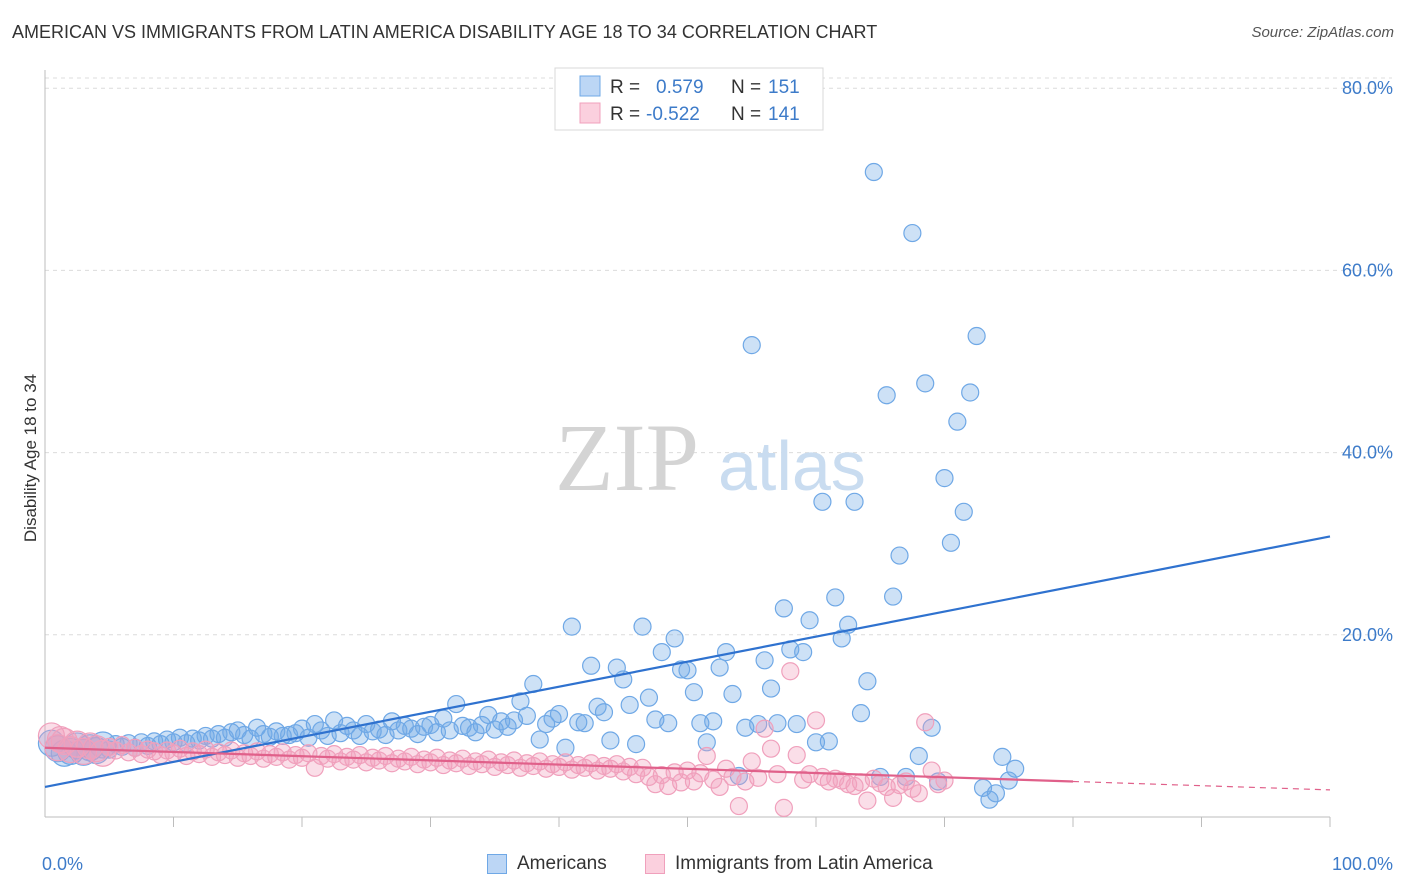 The image size is (1406, 892). What do you see at coordinates (746, 87) in the screenshot?
I see `legend-n-label-americans: N =` at bounding box center [746, 87].